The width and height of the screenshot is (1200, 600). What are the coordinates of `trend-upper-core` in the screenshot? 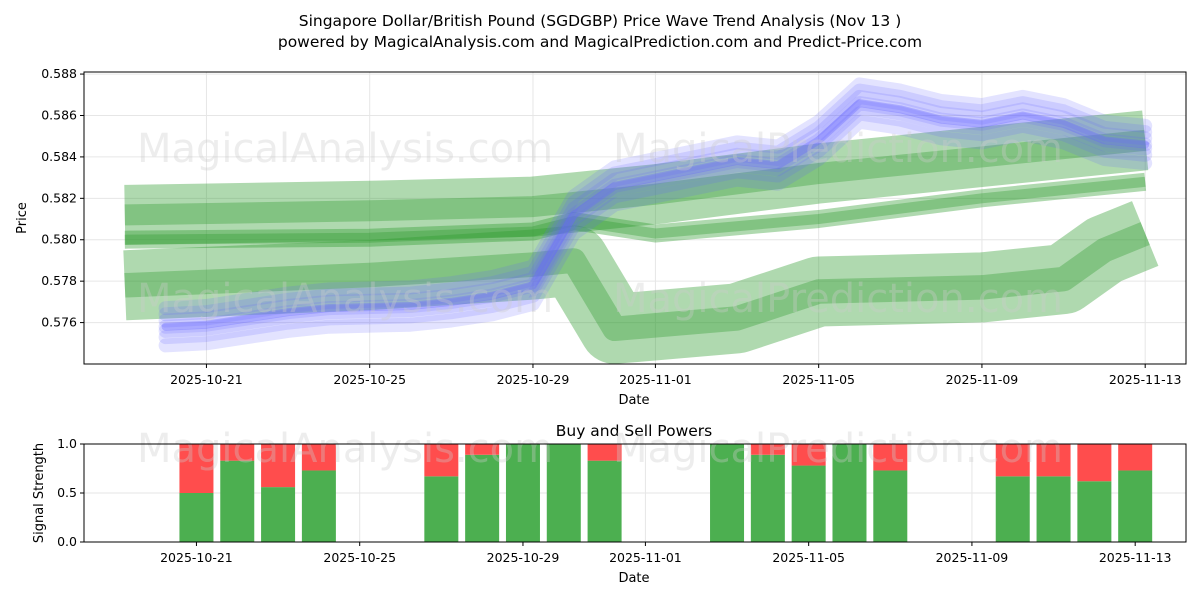 It's located at (635, 177).